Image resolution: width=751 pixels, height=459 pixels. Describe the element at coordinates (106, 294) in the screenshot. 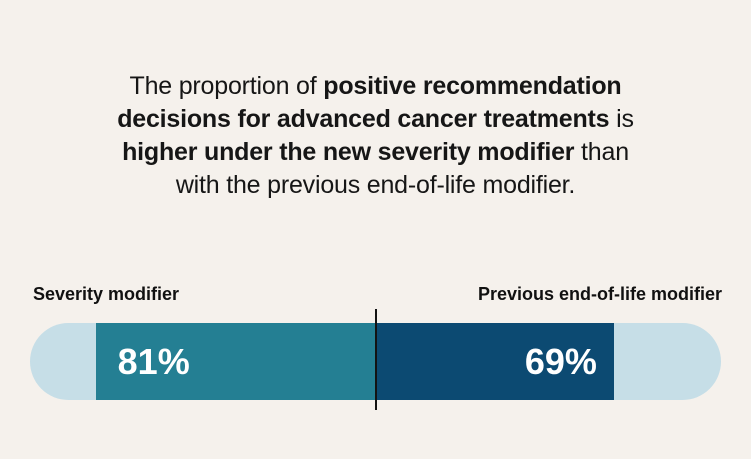

I see `bar-label-severity: Severity modifier` at that location.